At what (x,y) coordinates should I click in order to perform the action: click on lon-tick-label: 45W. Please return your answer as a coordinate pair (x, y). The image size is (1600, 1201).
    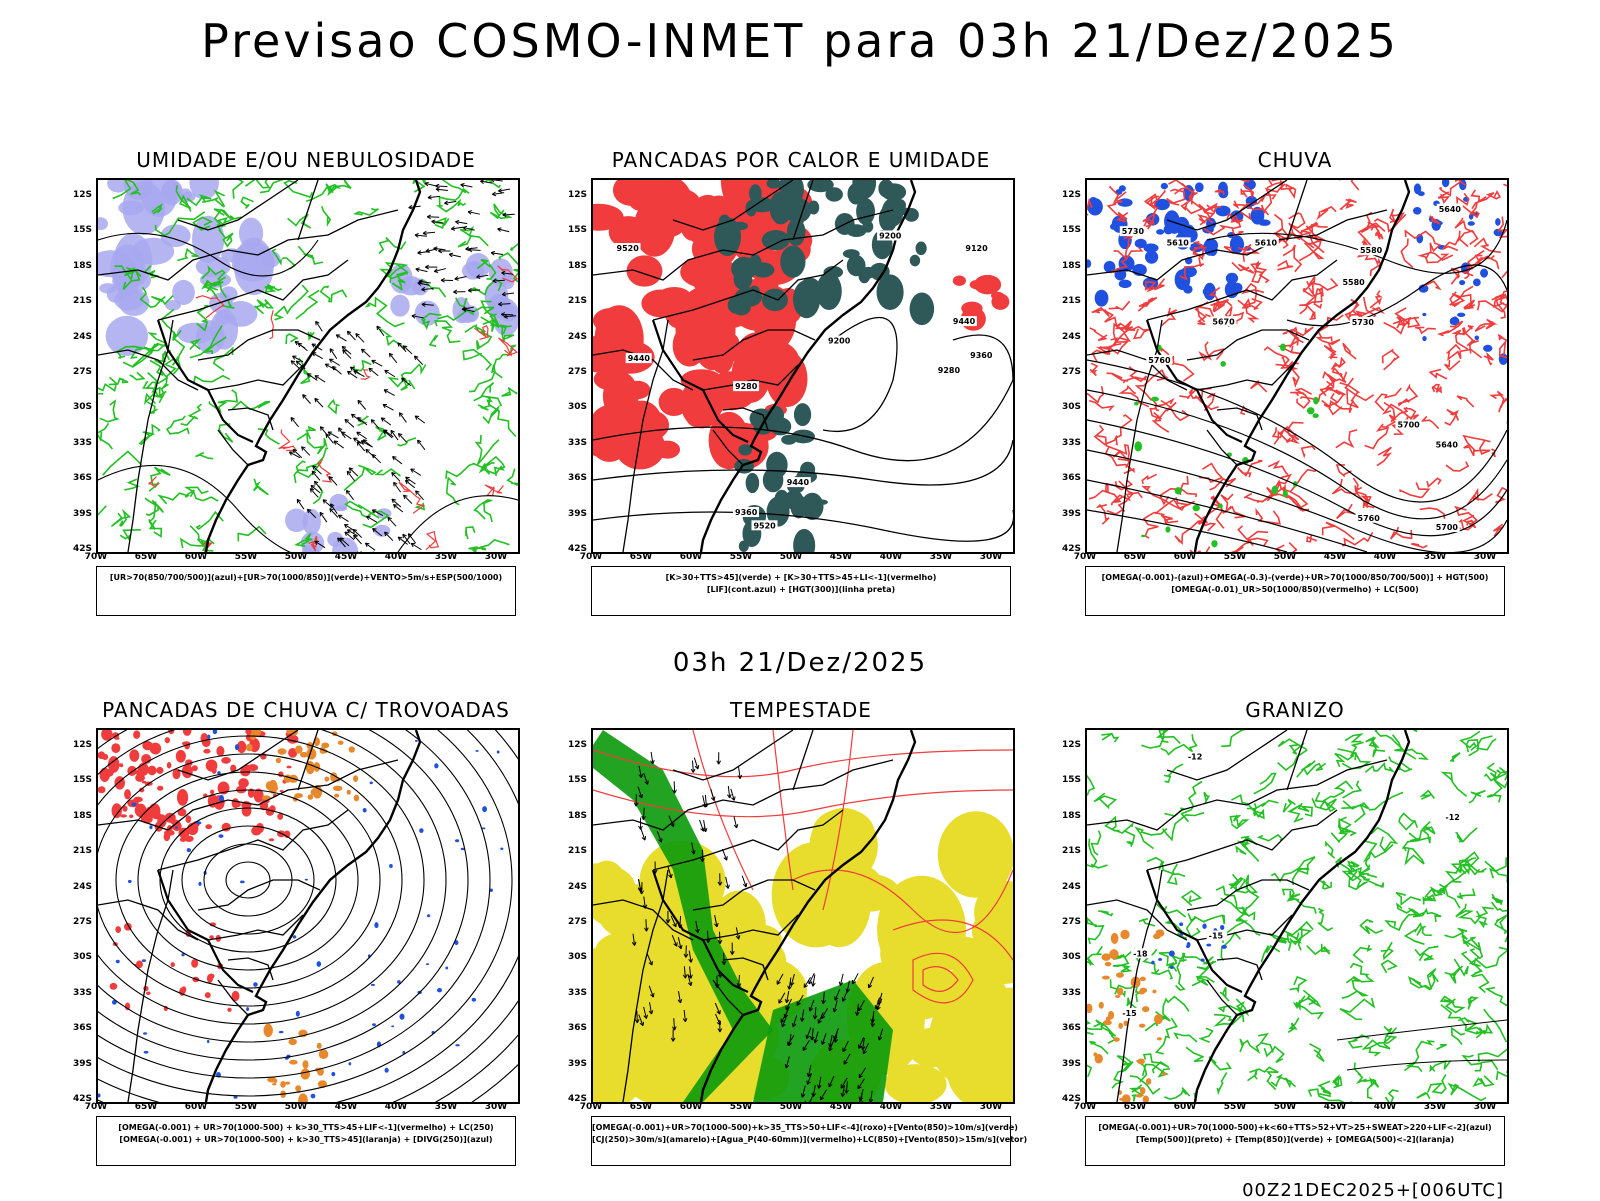
    Looking at the image, I should click on (346, 1107).